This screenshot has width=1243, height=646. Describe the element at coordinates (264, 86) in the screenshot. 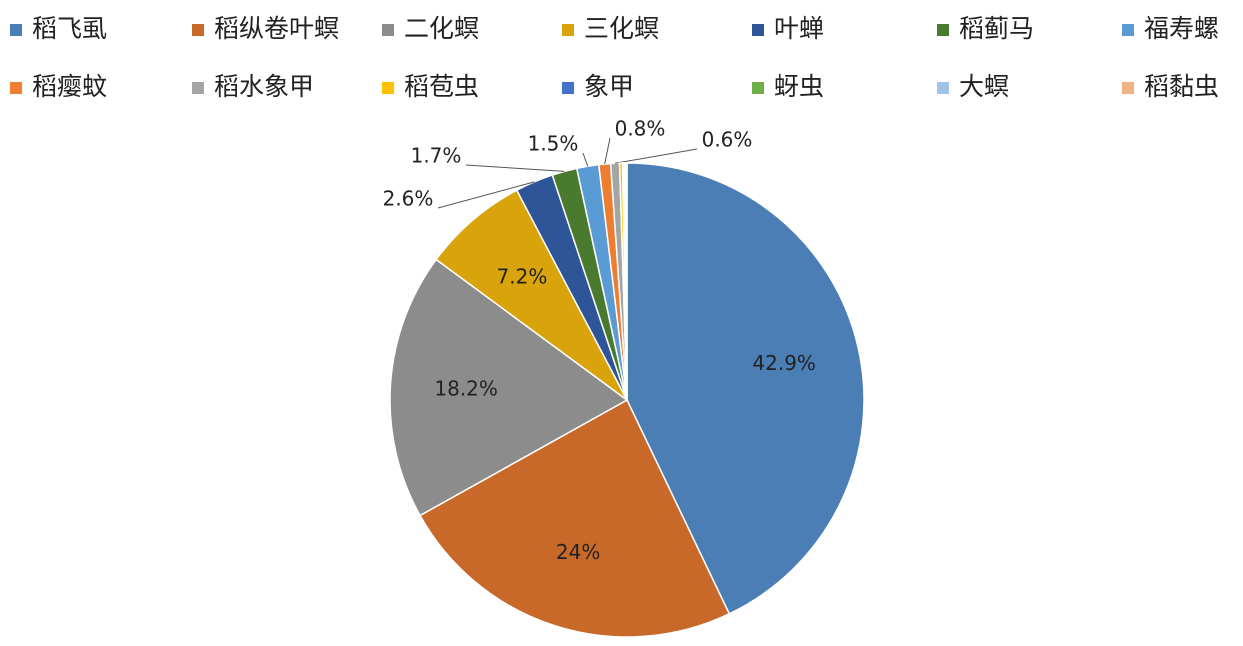

I see `legend-label: 稻水象甲` at that location.